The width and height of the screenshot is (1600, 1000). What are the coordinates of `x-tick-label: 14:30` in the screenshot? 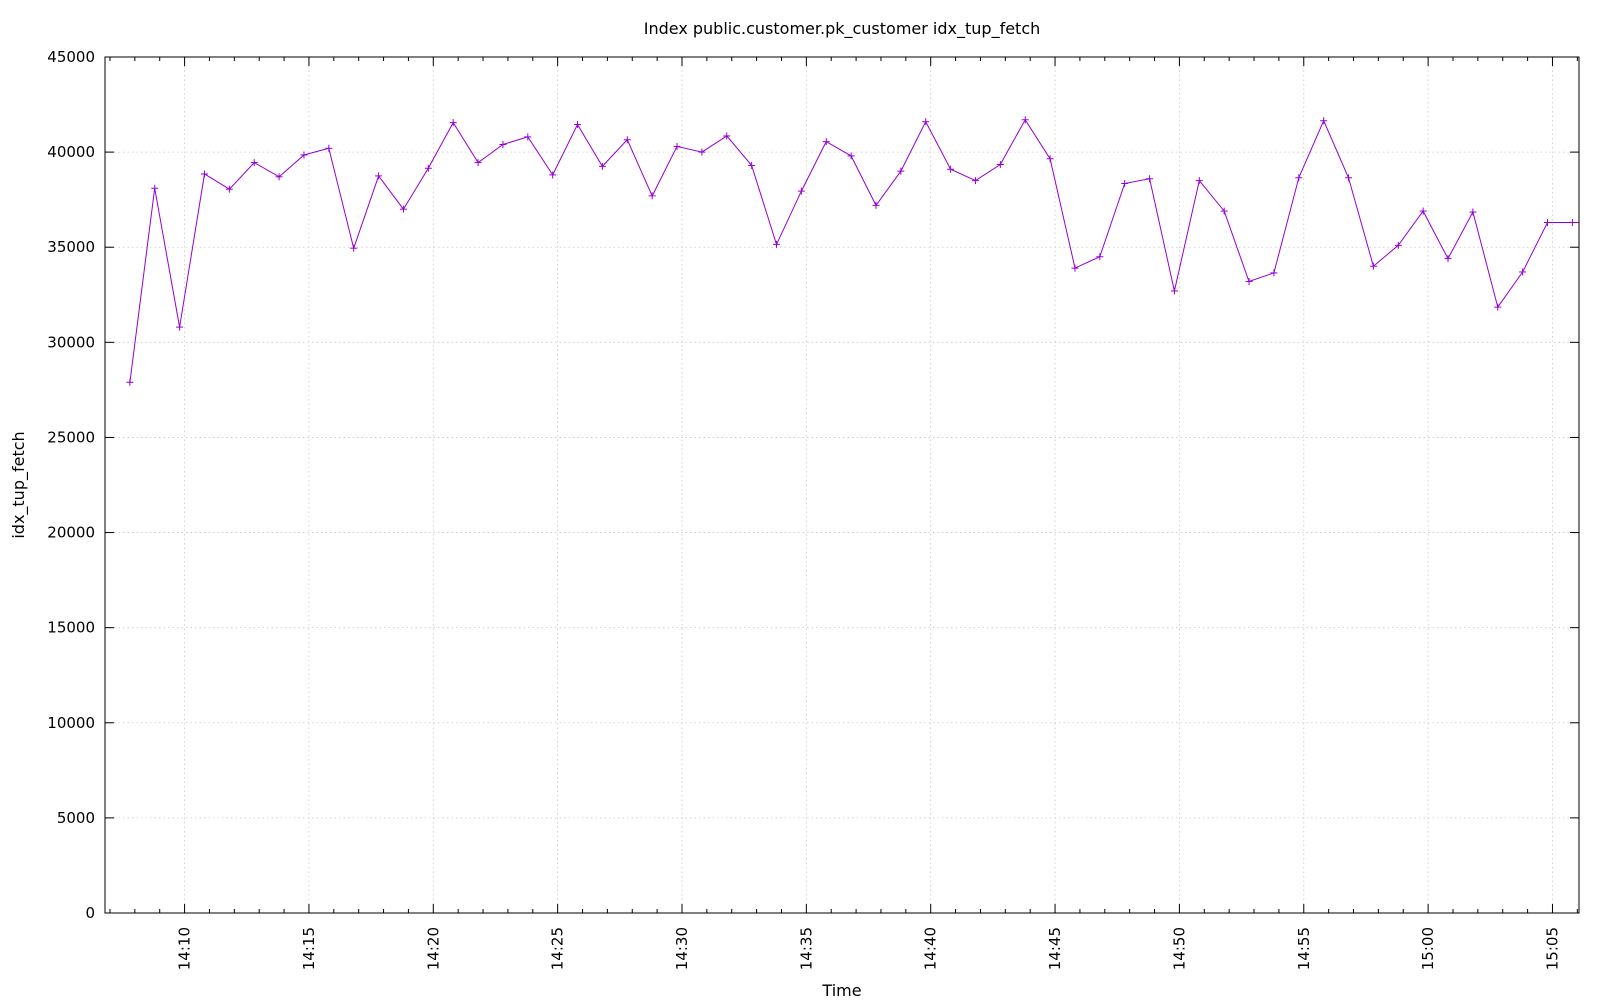 It's located at (682, 948).